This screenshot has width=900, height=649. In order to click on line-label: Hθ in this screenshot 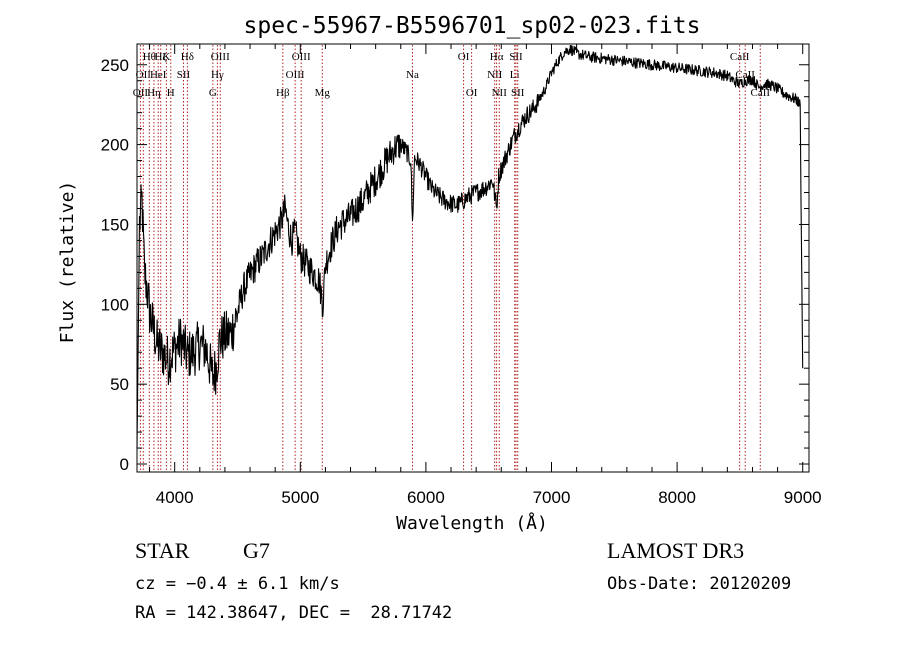, I will do `click(149, 57)`.